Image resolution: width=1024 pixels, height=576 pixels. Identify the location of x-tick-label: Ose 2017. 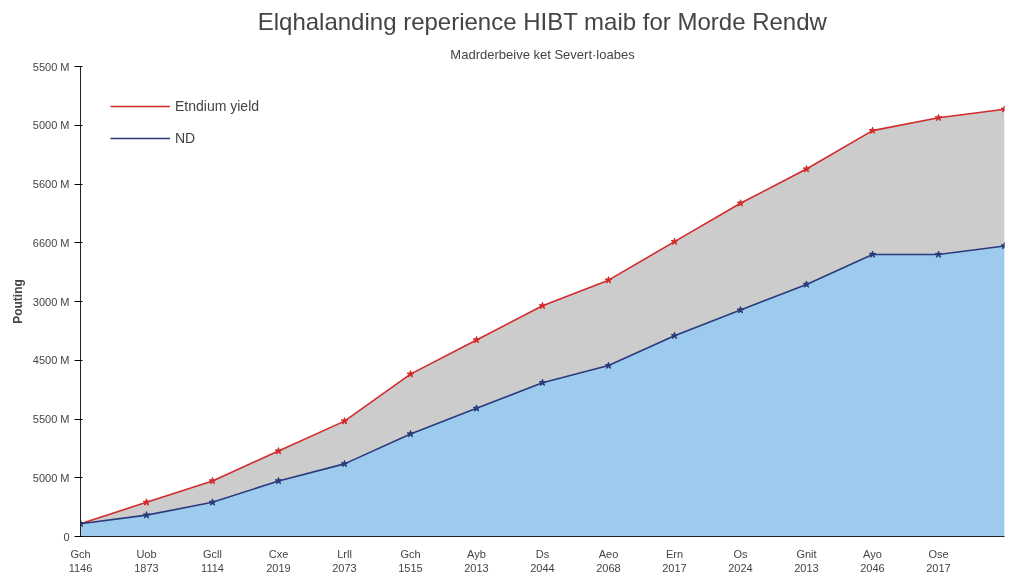
(938, 560).